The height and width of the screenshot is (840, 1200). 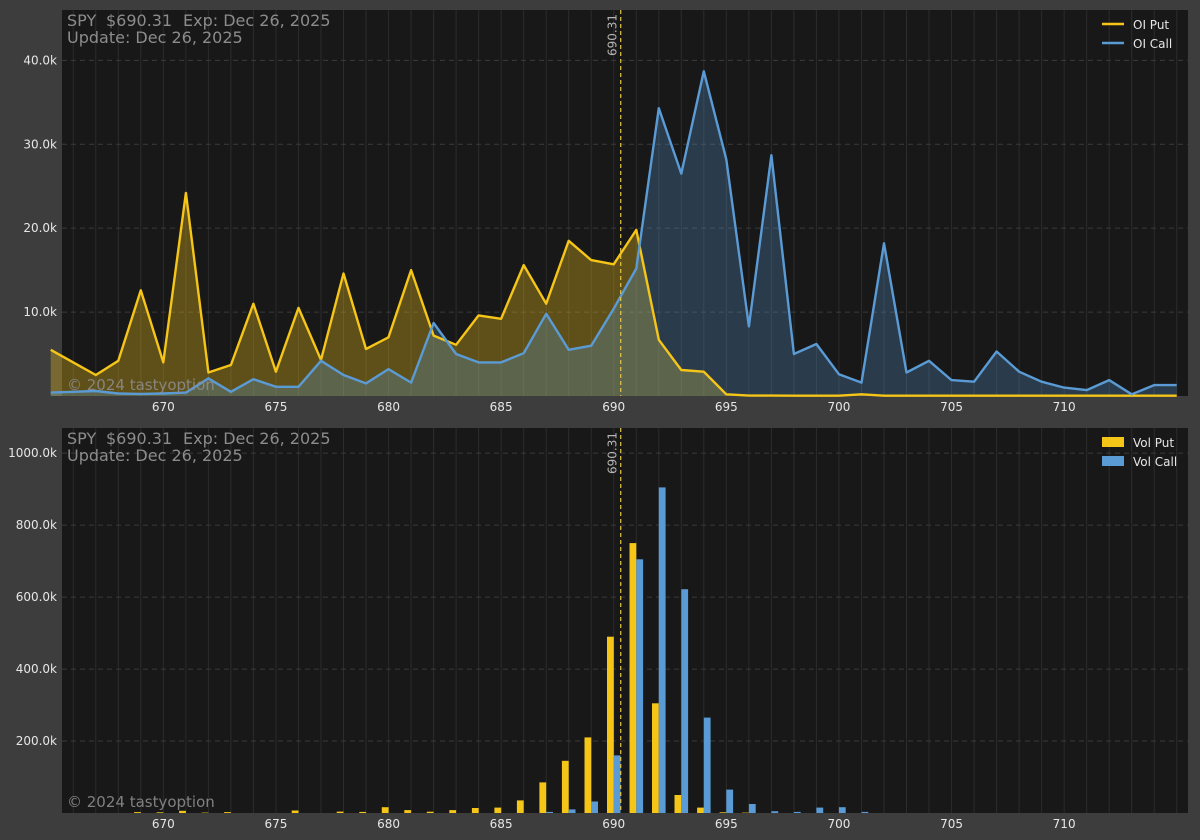 What do you see at coordinates (1139, 452) in the screenshot?
I see `vol-legend: Vol Put Vol Call` at bounding box center [1139, 452].